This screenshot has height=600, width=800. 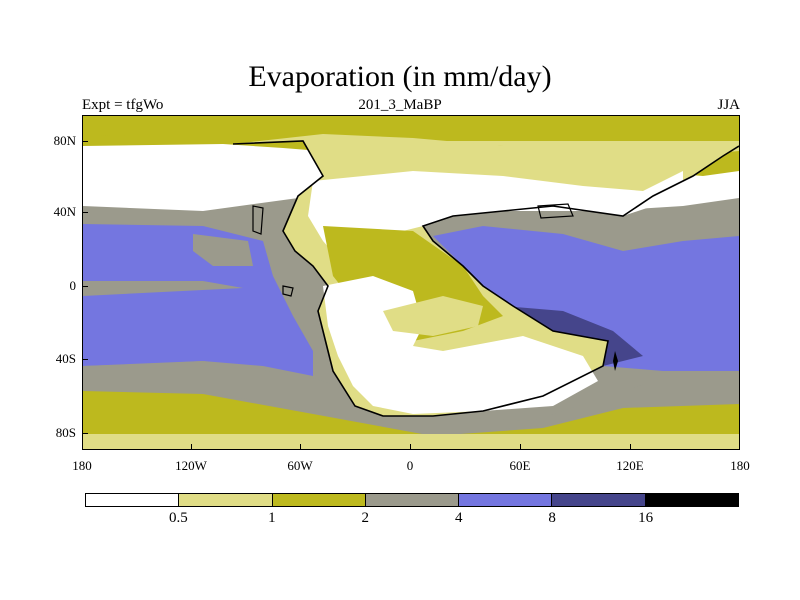 I want to click on y-tick-label-40n: 40N, so click(x=64, y=211).